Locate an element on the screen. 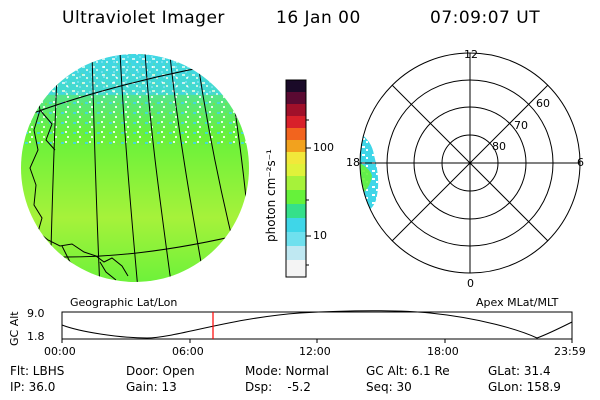 This screenshot has height=400, width=600. colorbar-unit-label: photon cm⁻²s⁻¹ is located at coordinates (271, 195).